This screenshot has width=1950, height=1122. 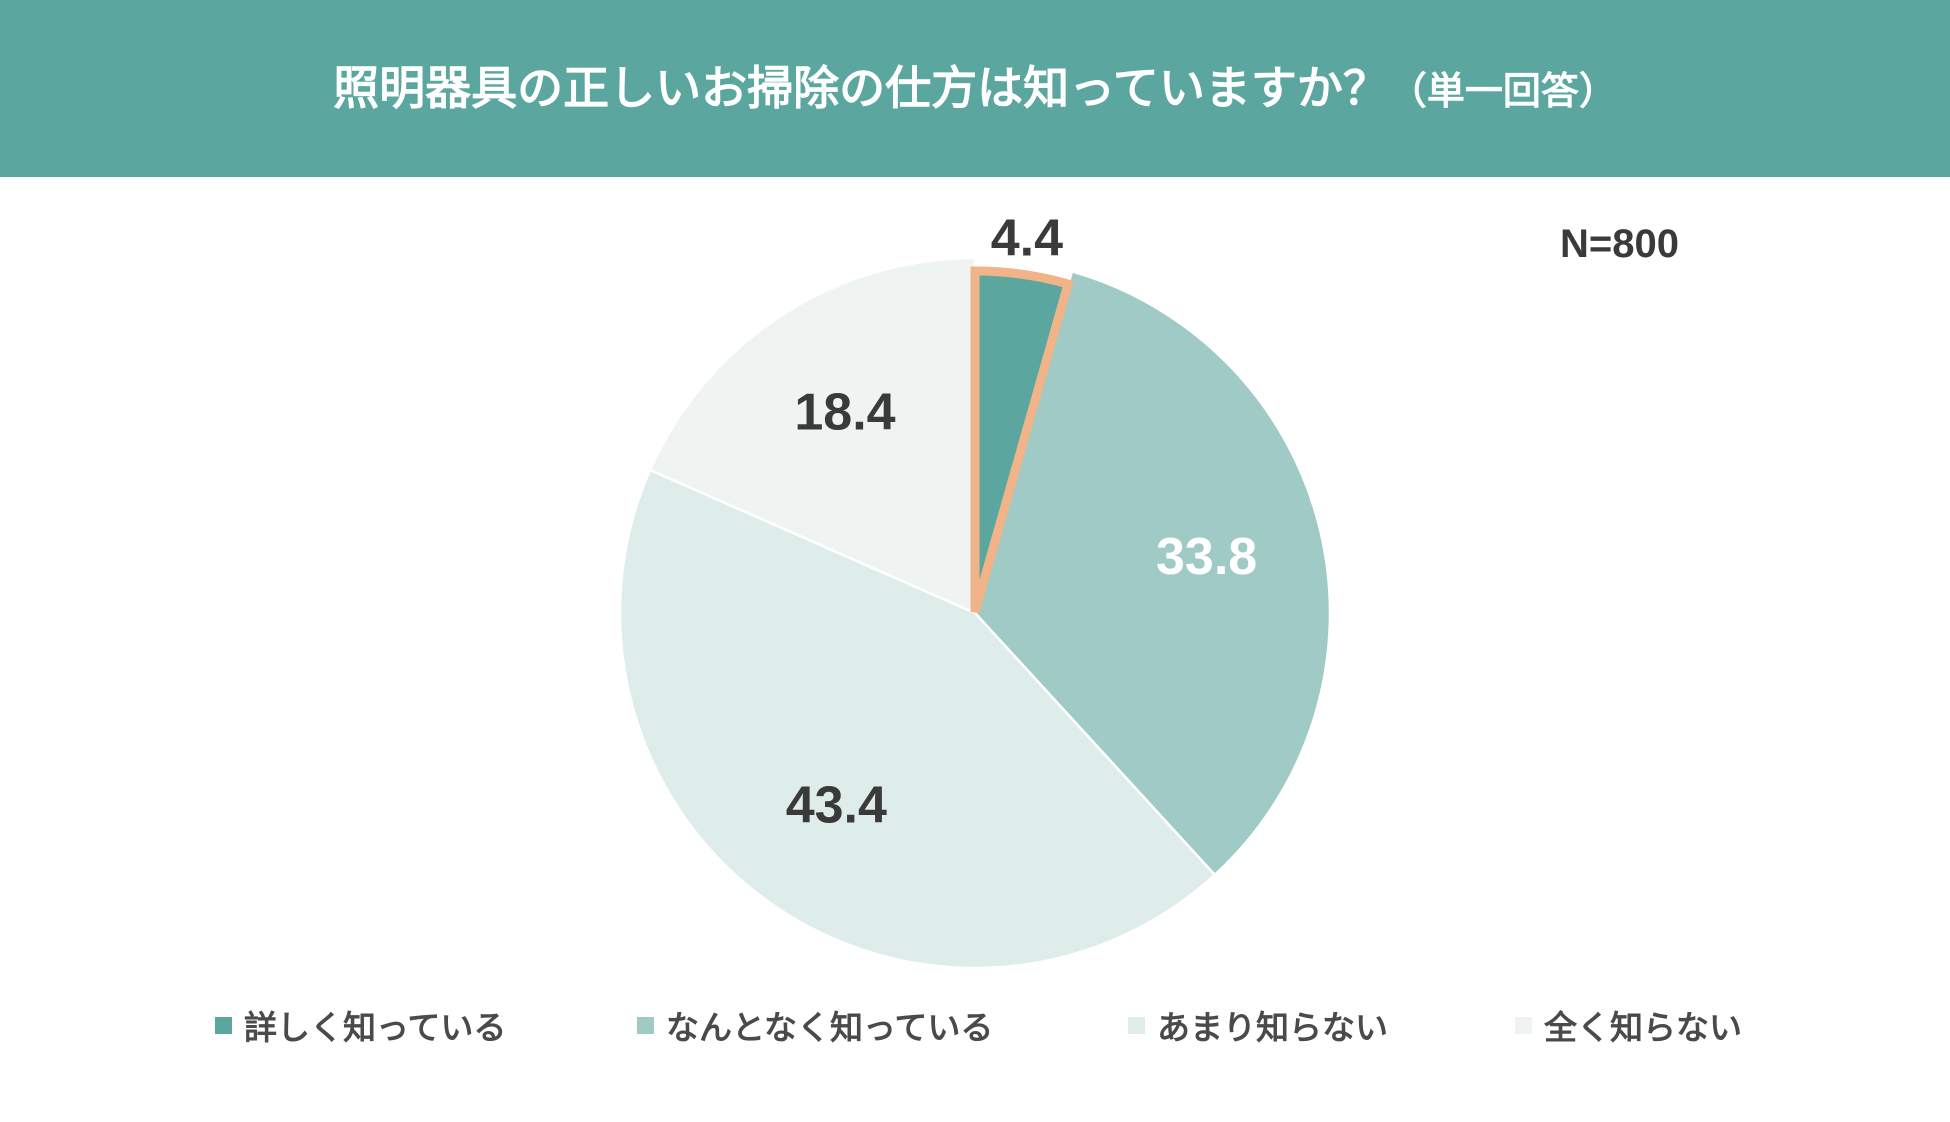 I want to click on legend-item-4: 全く知らない, so click(x=1628, y=1025).